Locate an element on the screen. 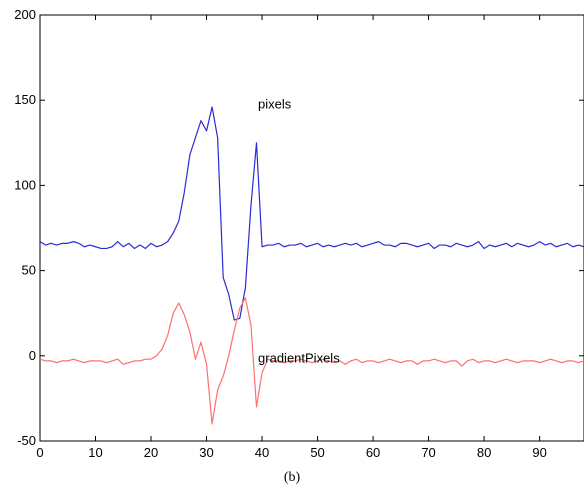 The width and height of the screenshot is (584, 495). x-tick-label: 90 is located at coordinates (539, 452).